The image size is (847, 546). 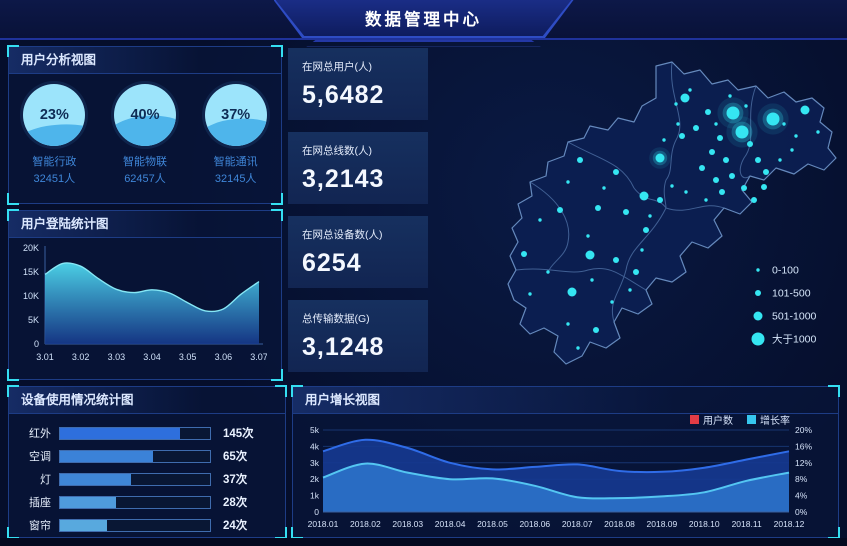 I want to click on legend-item-用户数: 用户数, so click(x=711, y=419).